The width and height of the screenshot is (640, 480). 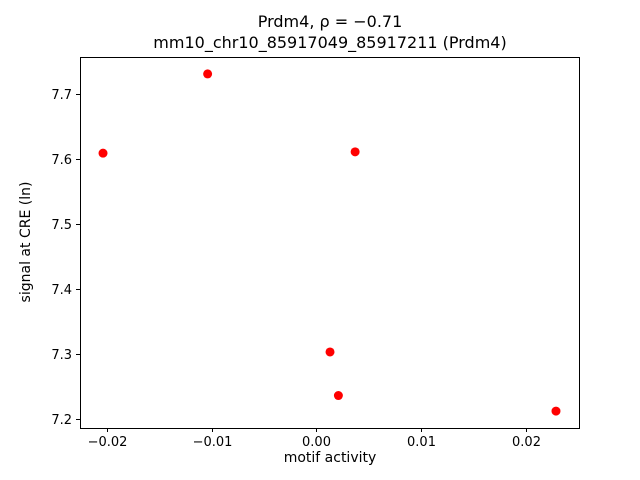 I want to click on chart-subtitle: mm10_chr10_85917049_85917211 (Prdm4), so click(x=330, y=42).